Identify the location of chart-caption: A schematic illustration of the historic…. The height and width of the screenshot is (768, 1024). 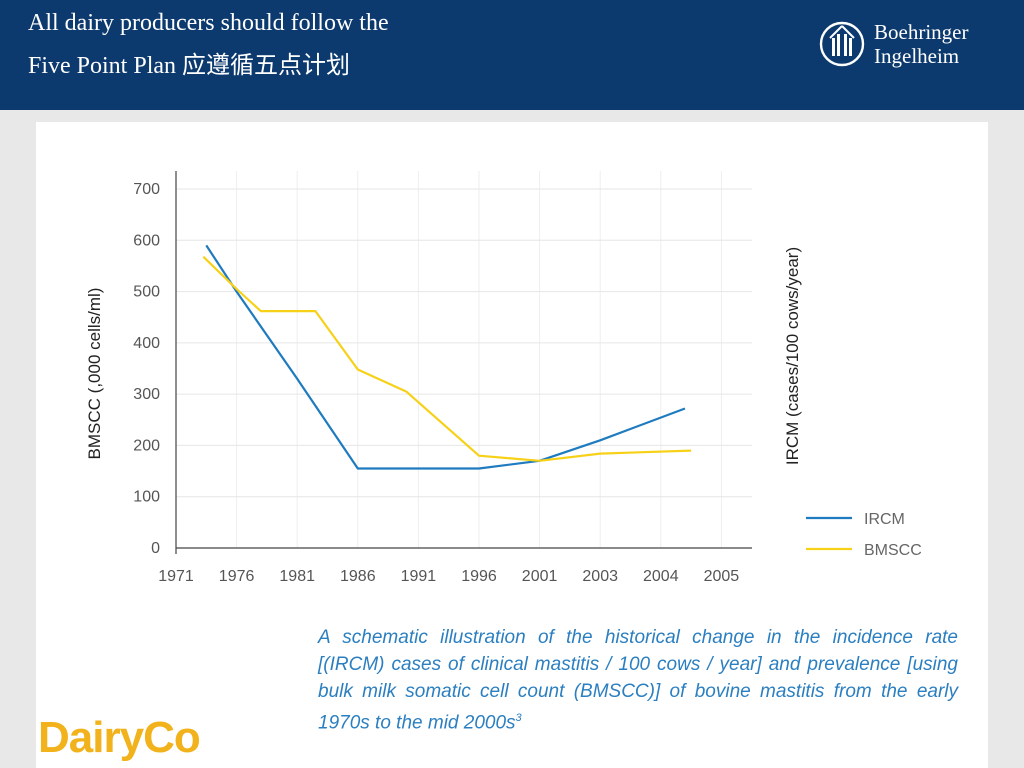
(638, 680).